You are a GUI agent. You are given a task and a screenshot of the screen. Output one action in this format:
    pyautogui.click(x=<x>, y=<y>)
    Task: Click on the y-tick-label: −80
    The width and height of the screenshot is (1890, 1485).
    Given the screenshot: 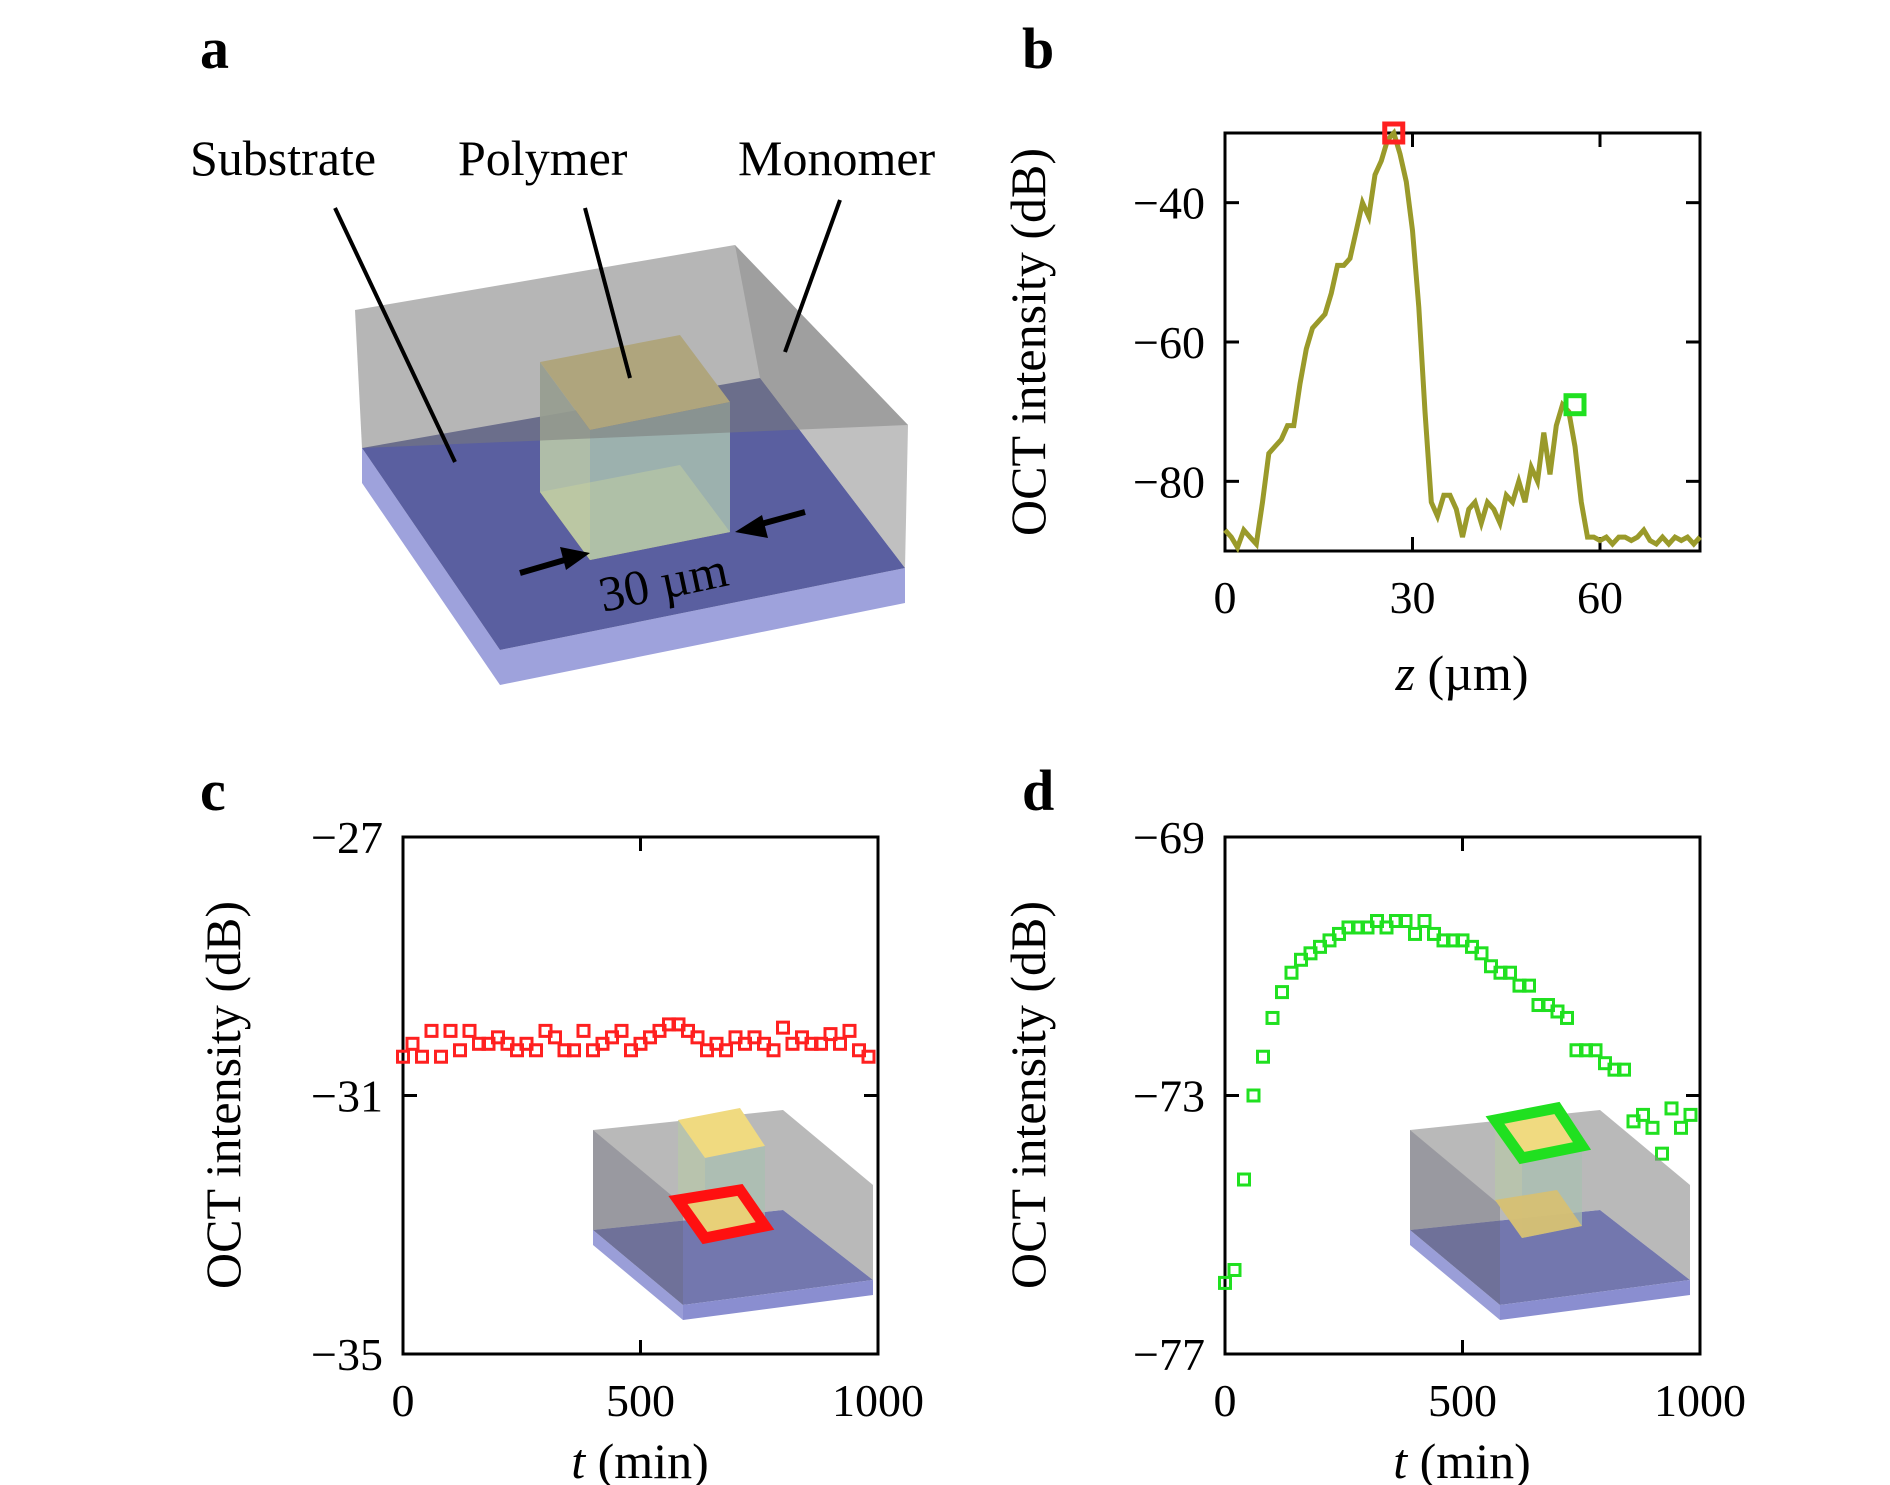 What is the action you would take?
    pyautogui.click(x=1169, y=481)
    